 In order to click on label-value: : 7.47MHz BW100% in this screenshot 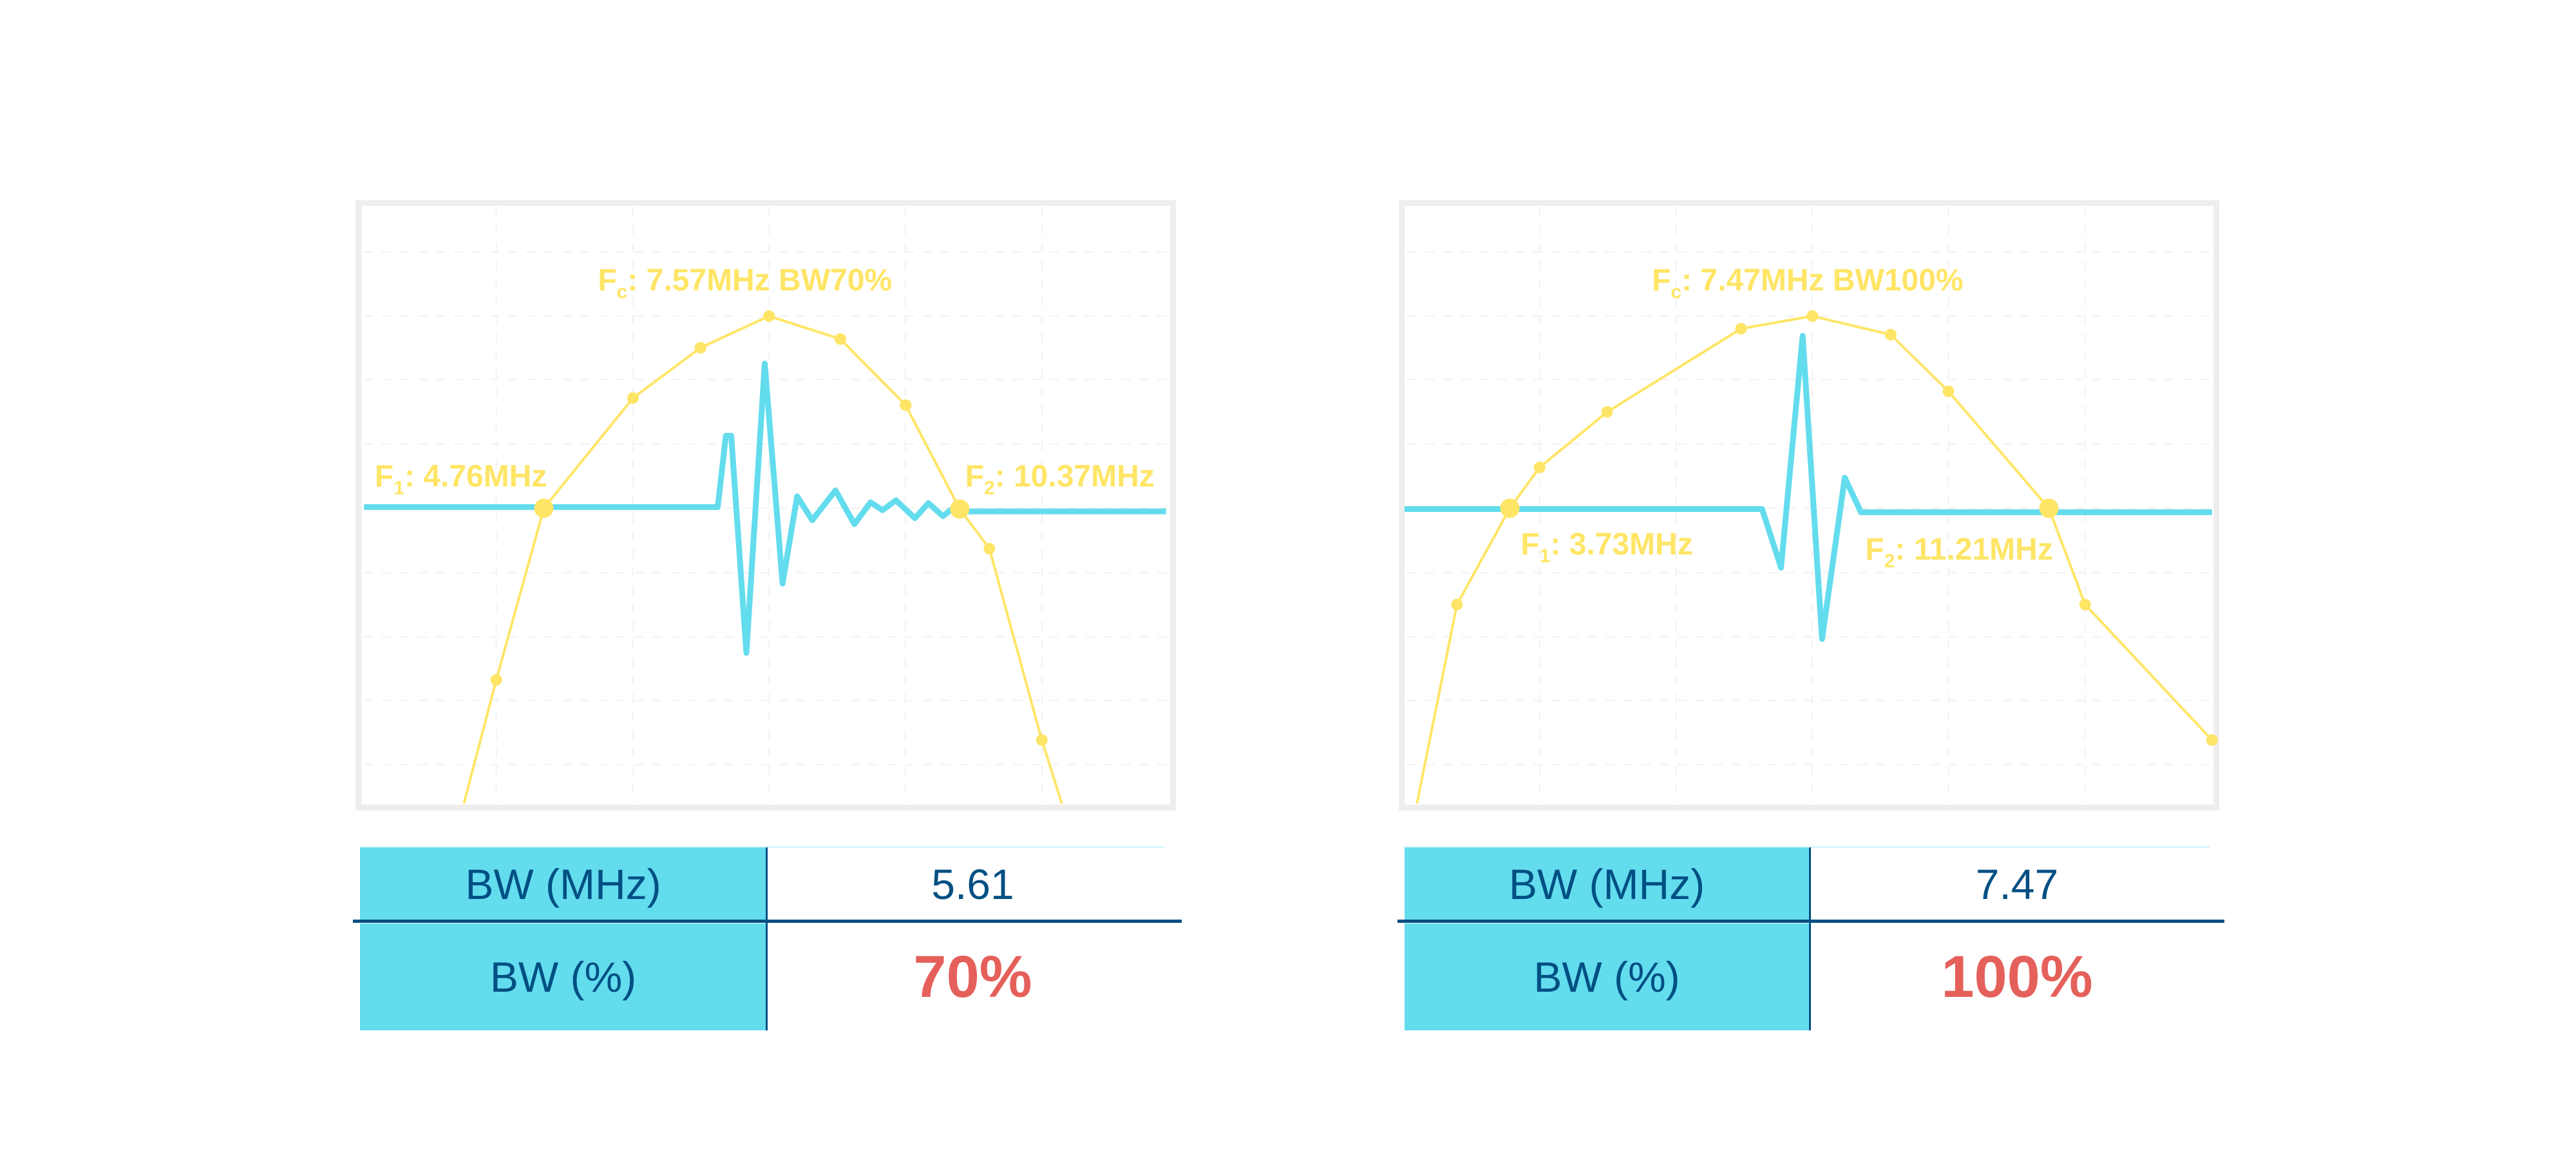, I will do `click(1822, 280)`.